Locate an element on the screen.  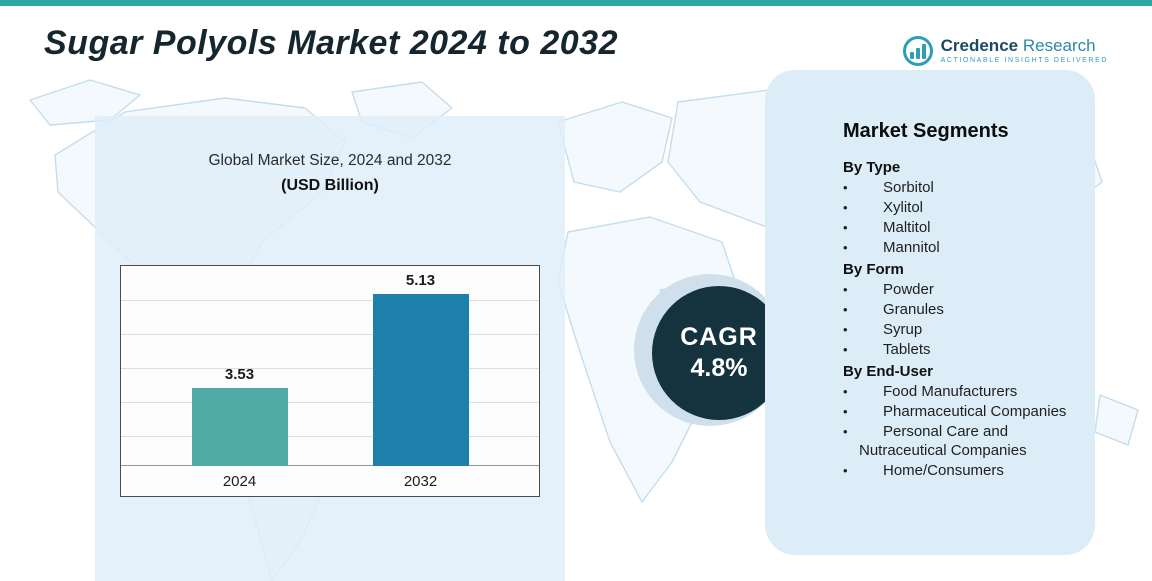
logo-name-secondary: Research is located at coordinates (1059, 45).